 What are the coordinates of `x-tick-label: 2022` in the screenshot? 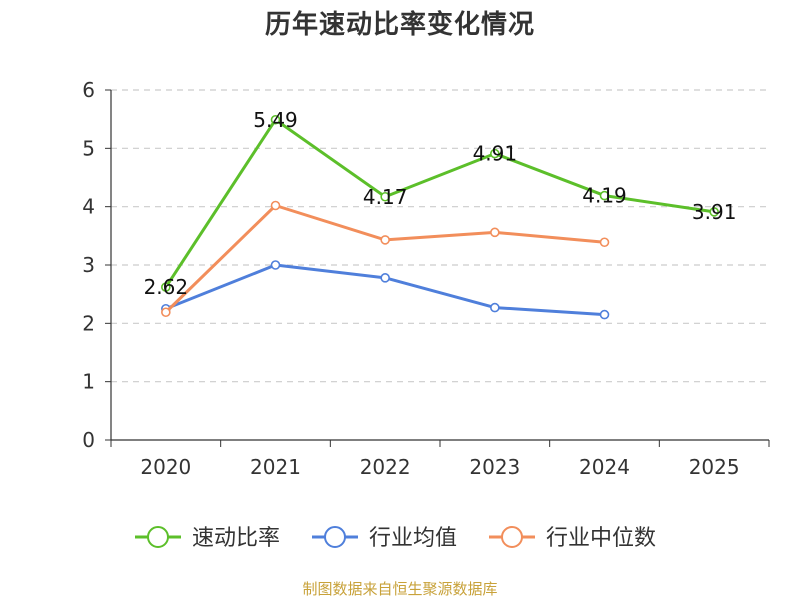 It's located at (385, 467).